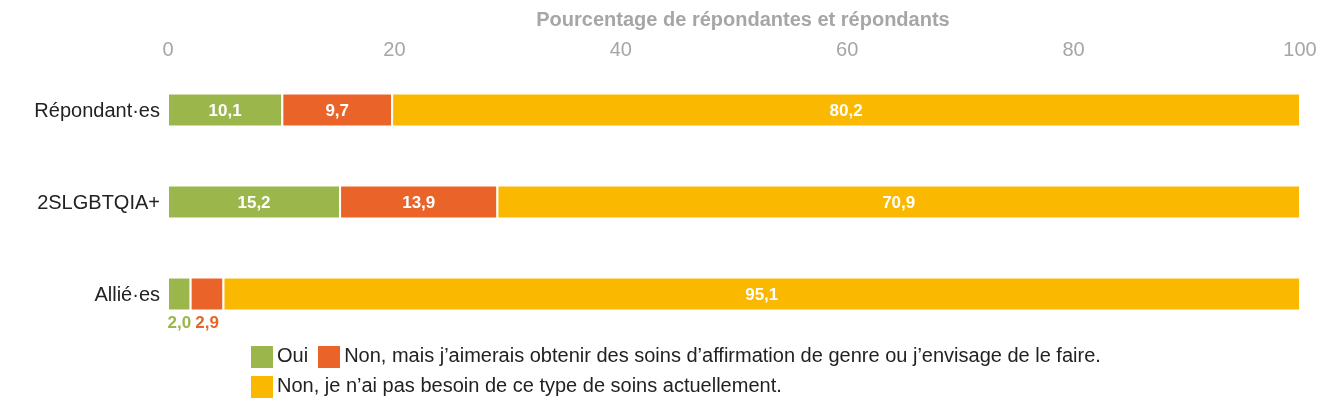  I want to click on data-label: 2,0, so click(179, 323).